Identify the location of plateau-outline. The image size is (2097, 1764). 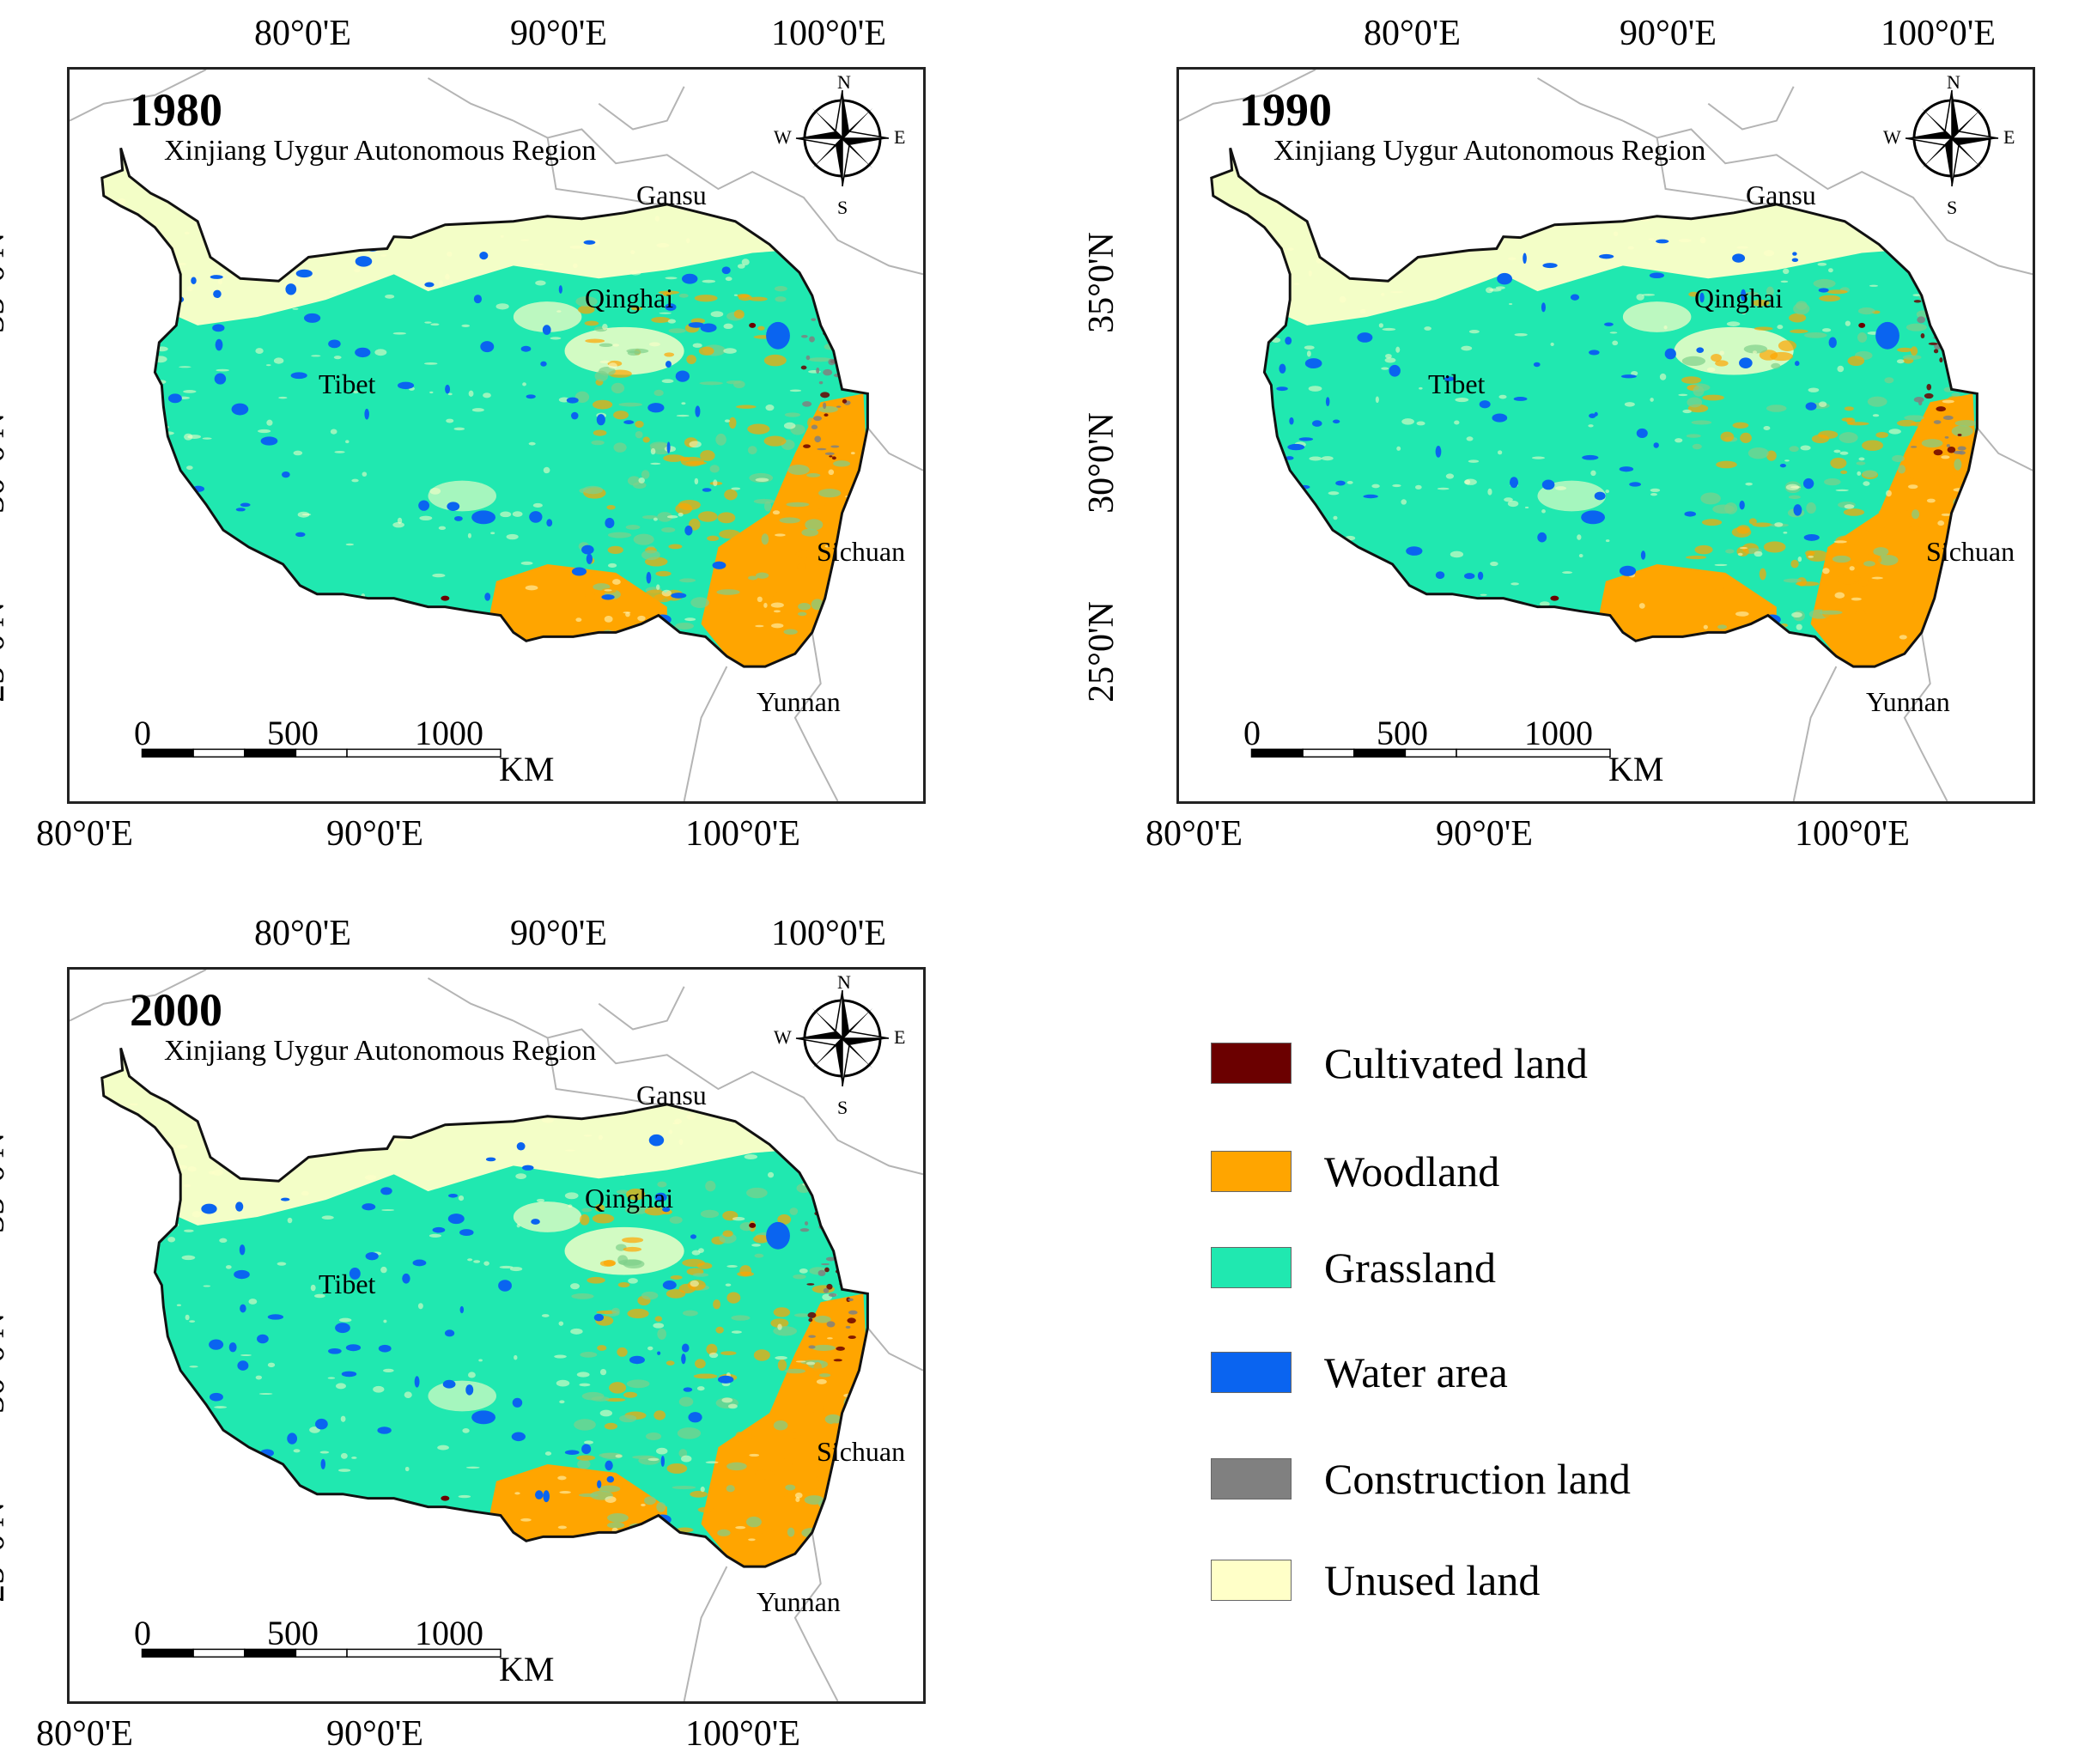
(484, 407).